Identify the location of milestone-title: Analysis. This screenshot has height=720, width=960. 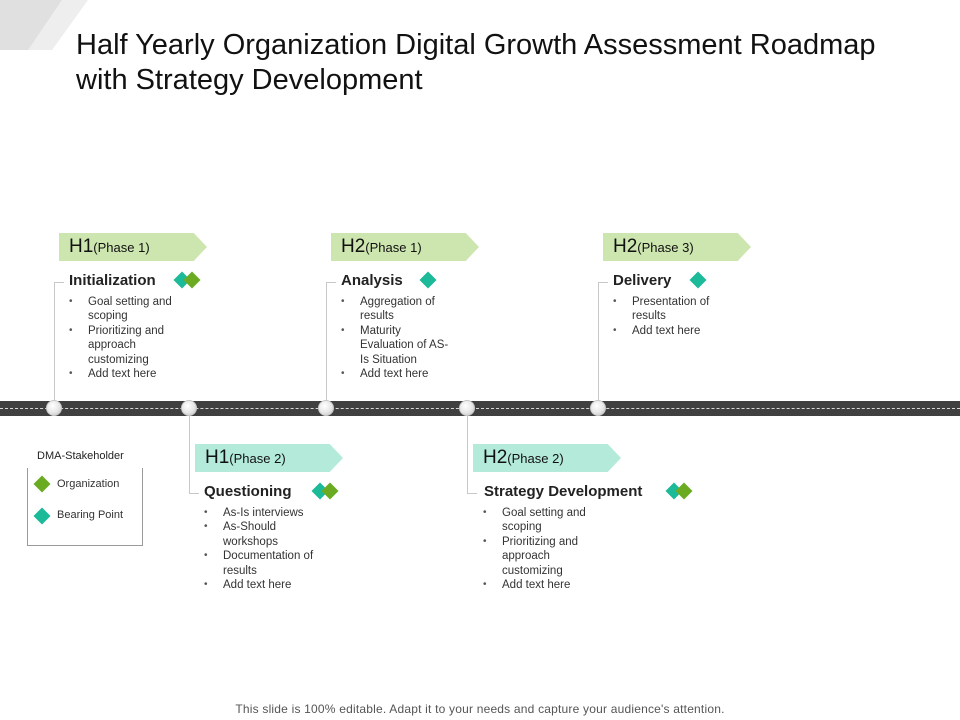
(372, 280).